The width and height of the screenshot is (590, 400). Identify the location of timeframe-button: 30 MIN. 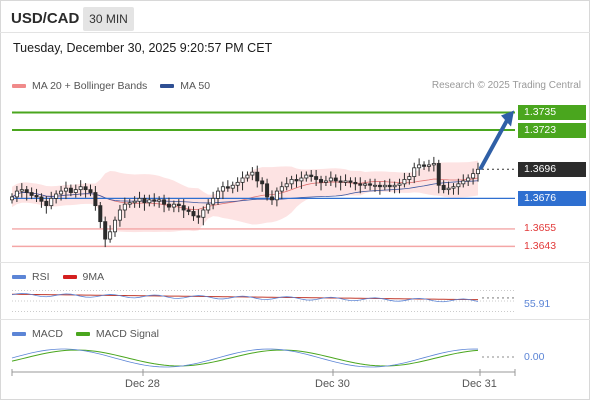
(108, 19).